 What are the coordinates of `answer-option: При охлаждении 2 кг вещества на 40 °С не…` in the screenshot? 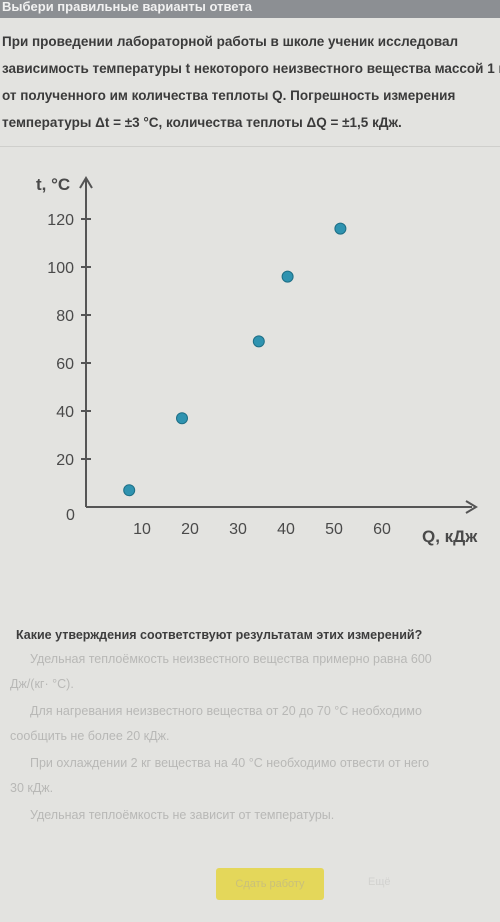 It's located at (250, 776).